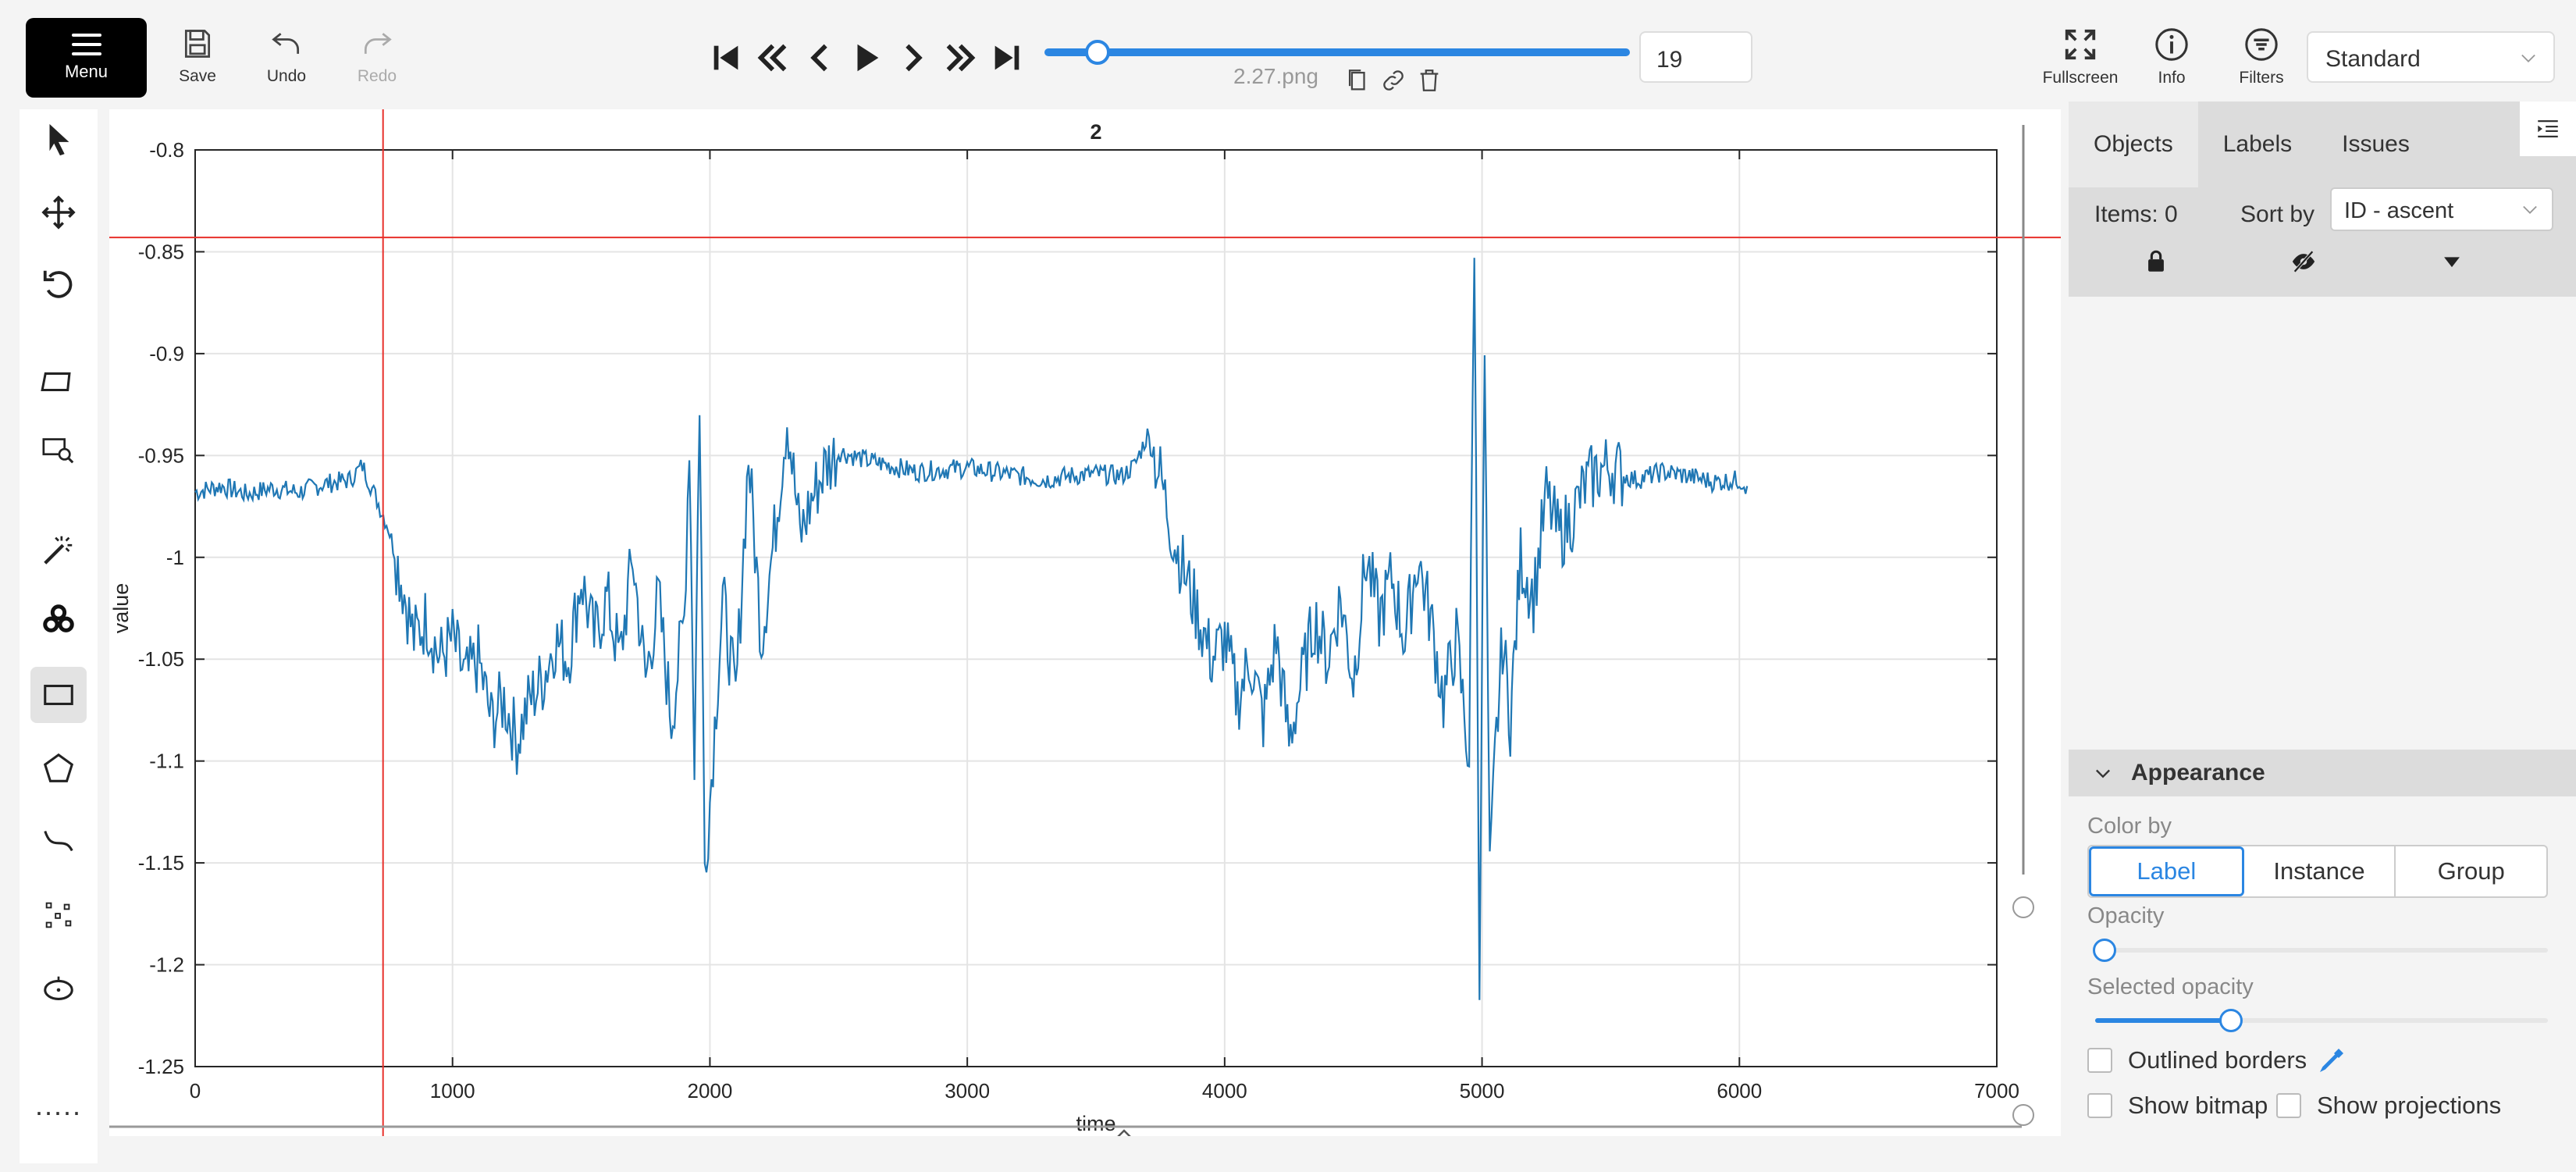  Describe the element at coordinates (1275, 76) in the screenshot. I see `filename-label: 2.27.png` at that location.